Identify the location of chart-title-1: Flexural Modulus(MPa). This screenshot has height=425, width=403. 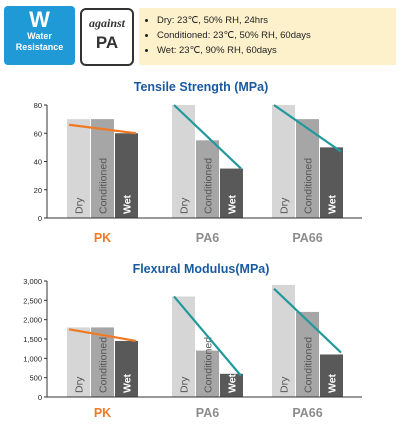
(201, 269).